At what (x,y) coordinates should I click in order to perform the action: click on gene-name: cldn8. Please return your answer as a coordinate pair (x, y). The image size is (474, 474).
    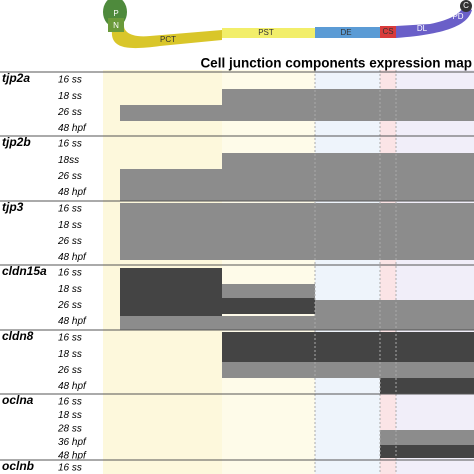
    Looking at the image, I should click on (18, 336).